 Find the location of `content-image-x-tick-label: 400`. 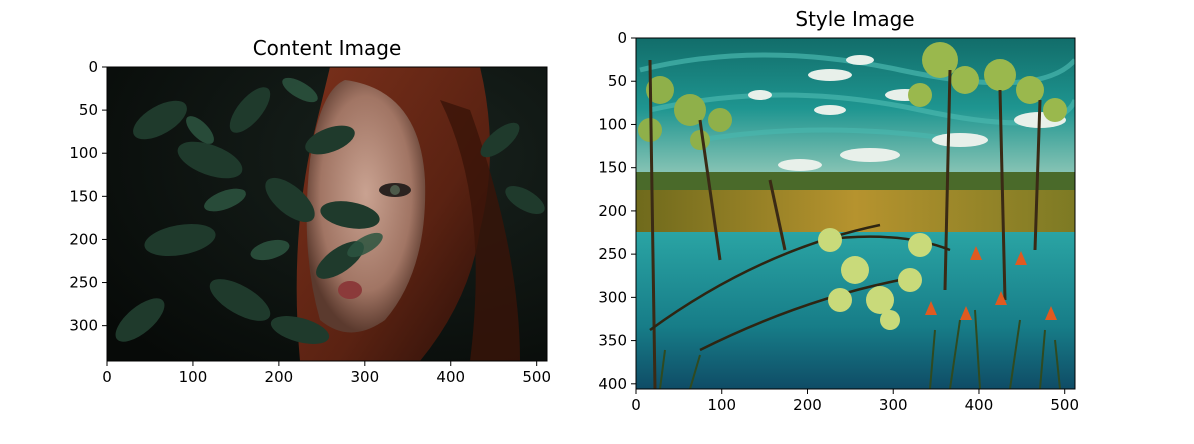

content-image-x-tick-label: 400 is located at coordinates (450, 377).